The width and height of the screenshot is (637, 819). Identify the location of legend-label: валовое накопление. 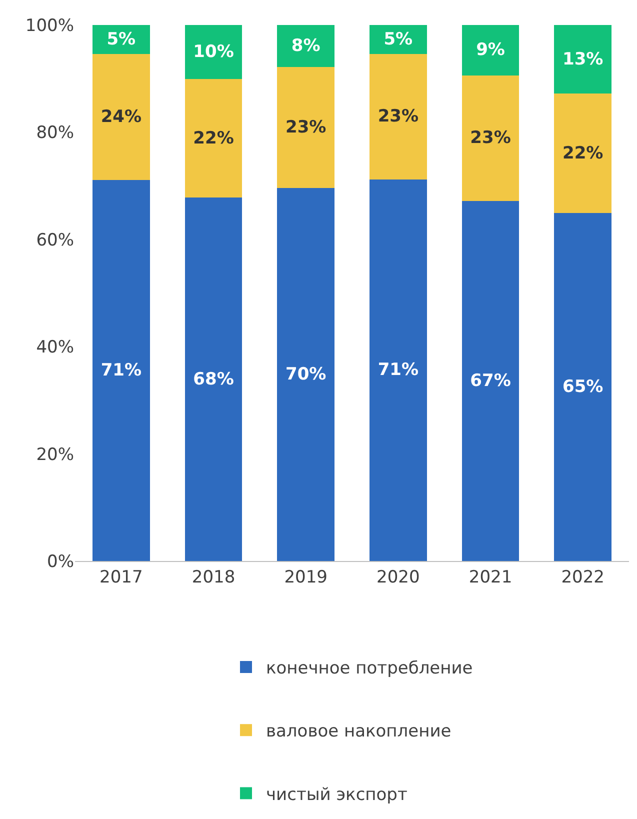
(359, 732).